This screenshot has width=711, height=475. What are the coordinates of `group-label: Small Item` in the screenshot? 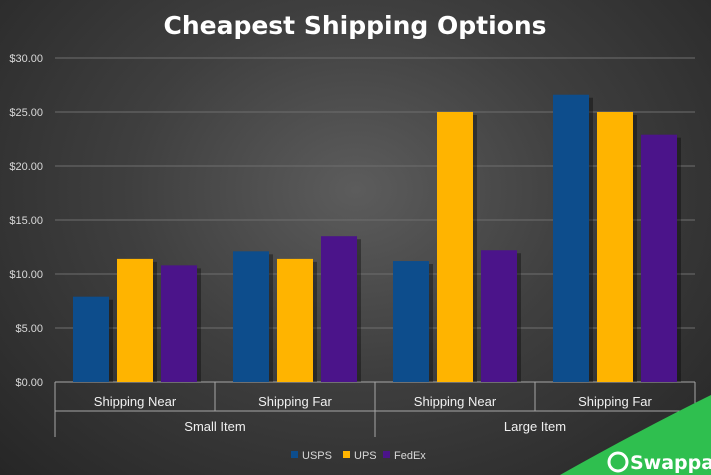 It's located at (214, 426).